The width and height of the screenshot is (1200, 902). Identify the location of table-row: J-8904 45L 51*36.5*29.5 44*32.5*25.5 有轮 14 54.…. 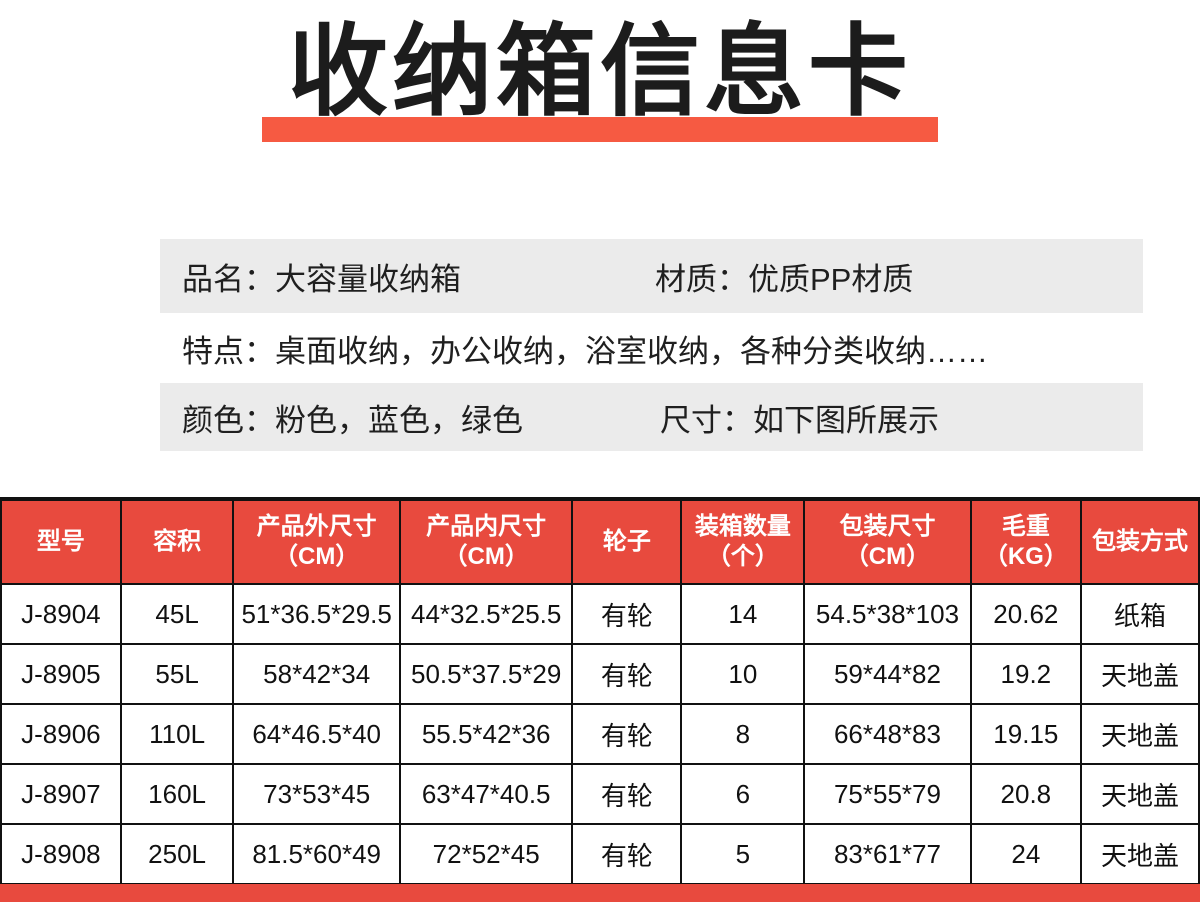
(600, 614).